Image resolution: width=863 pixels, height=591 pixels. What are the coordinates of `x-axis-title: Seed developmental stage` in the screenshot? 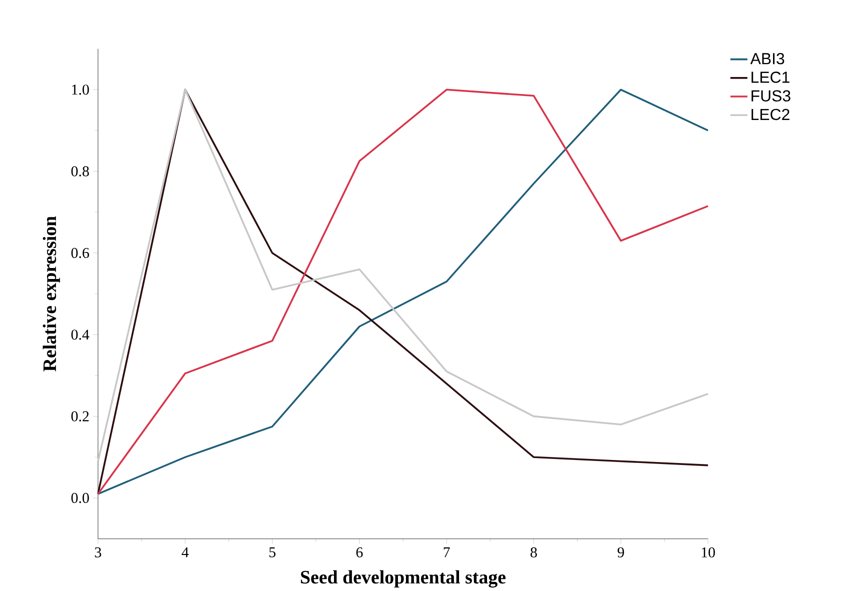 It's located at (403, 579).